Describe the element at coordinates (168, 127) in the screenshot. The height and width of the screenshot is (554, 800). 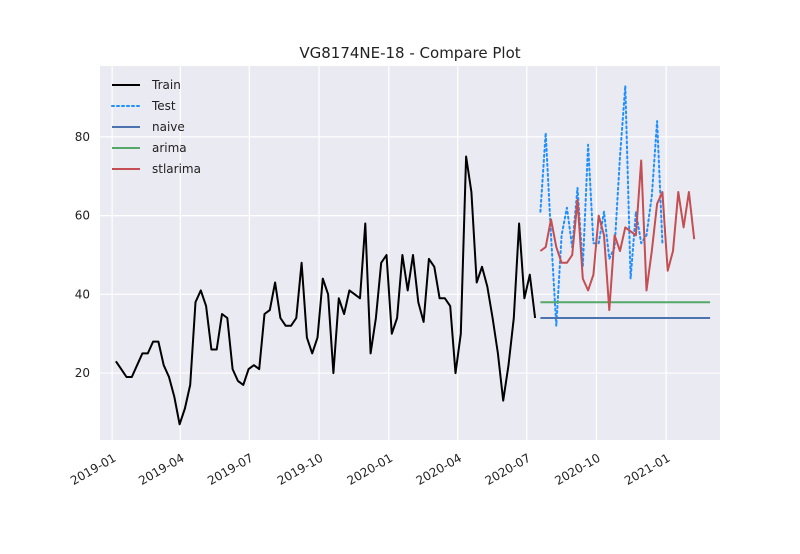
I see `legend-label-naive: naive` at that location.